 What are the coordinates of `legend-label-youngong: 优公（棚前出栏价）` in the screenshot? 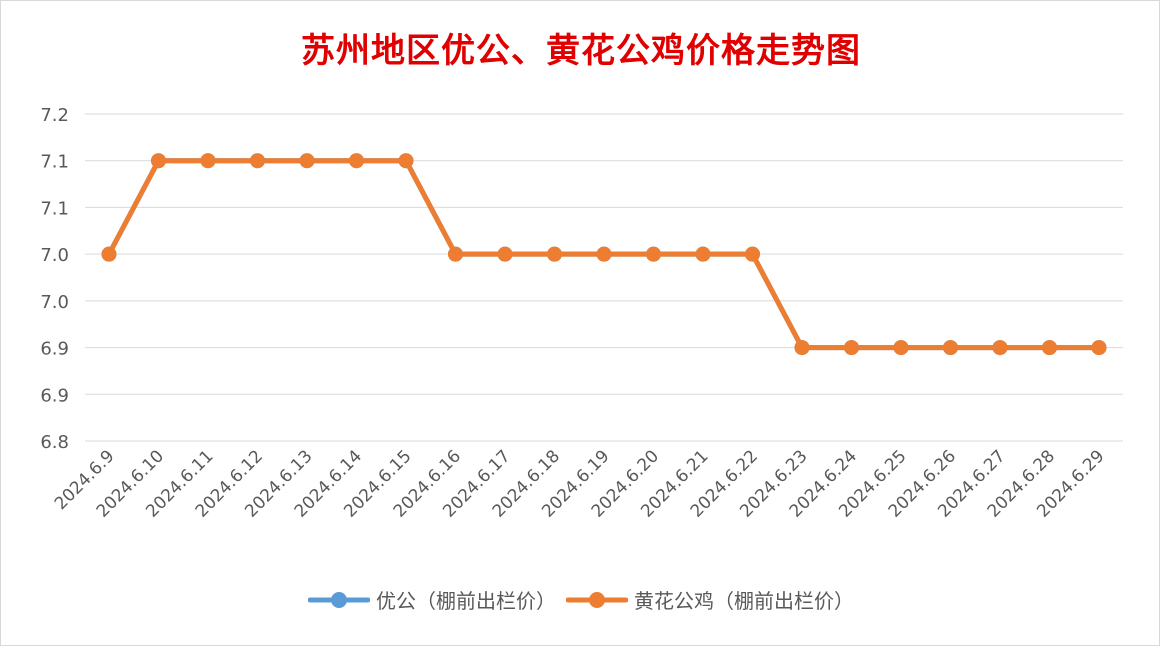 It's located at (466, 601).